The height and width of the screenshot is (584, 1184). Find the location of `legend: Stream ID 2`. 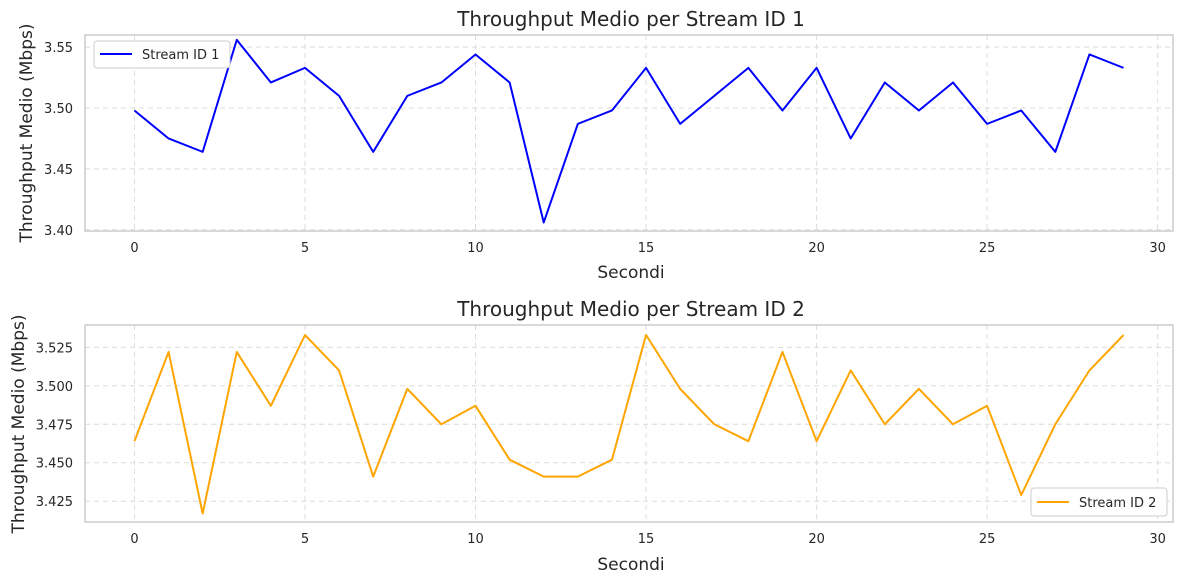

legend: Stream ID 2 is located at coordinates (1099, 502).